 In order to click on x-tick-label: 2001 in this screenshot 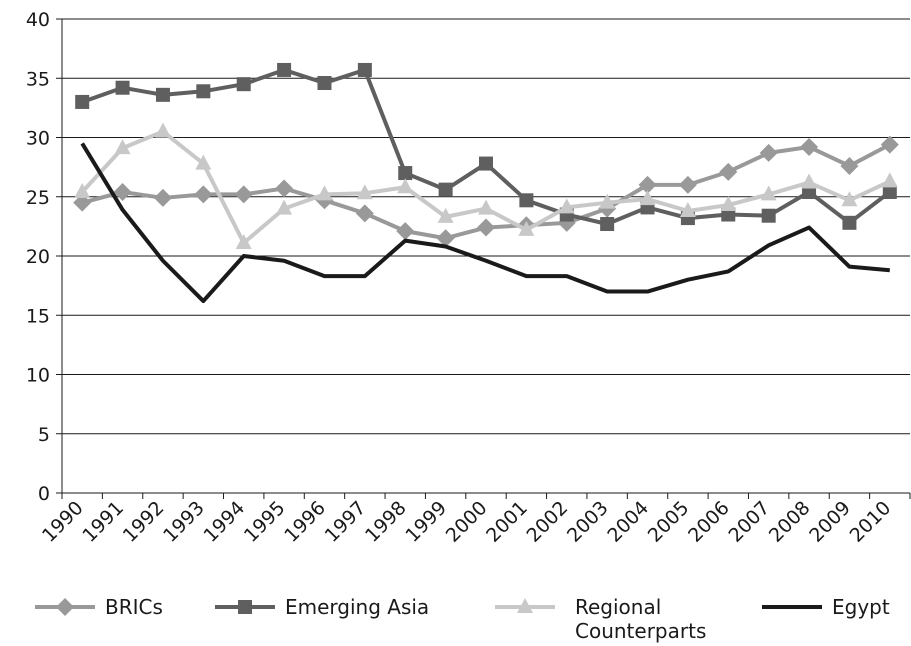, I will do `click(507, 522)`.